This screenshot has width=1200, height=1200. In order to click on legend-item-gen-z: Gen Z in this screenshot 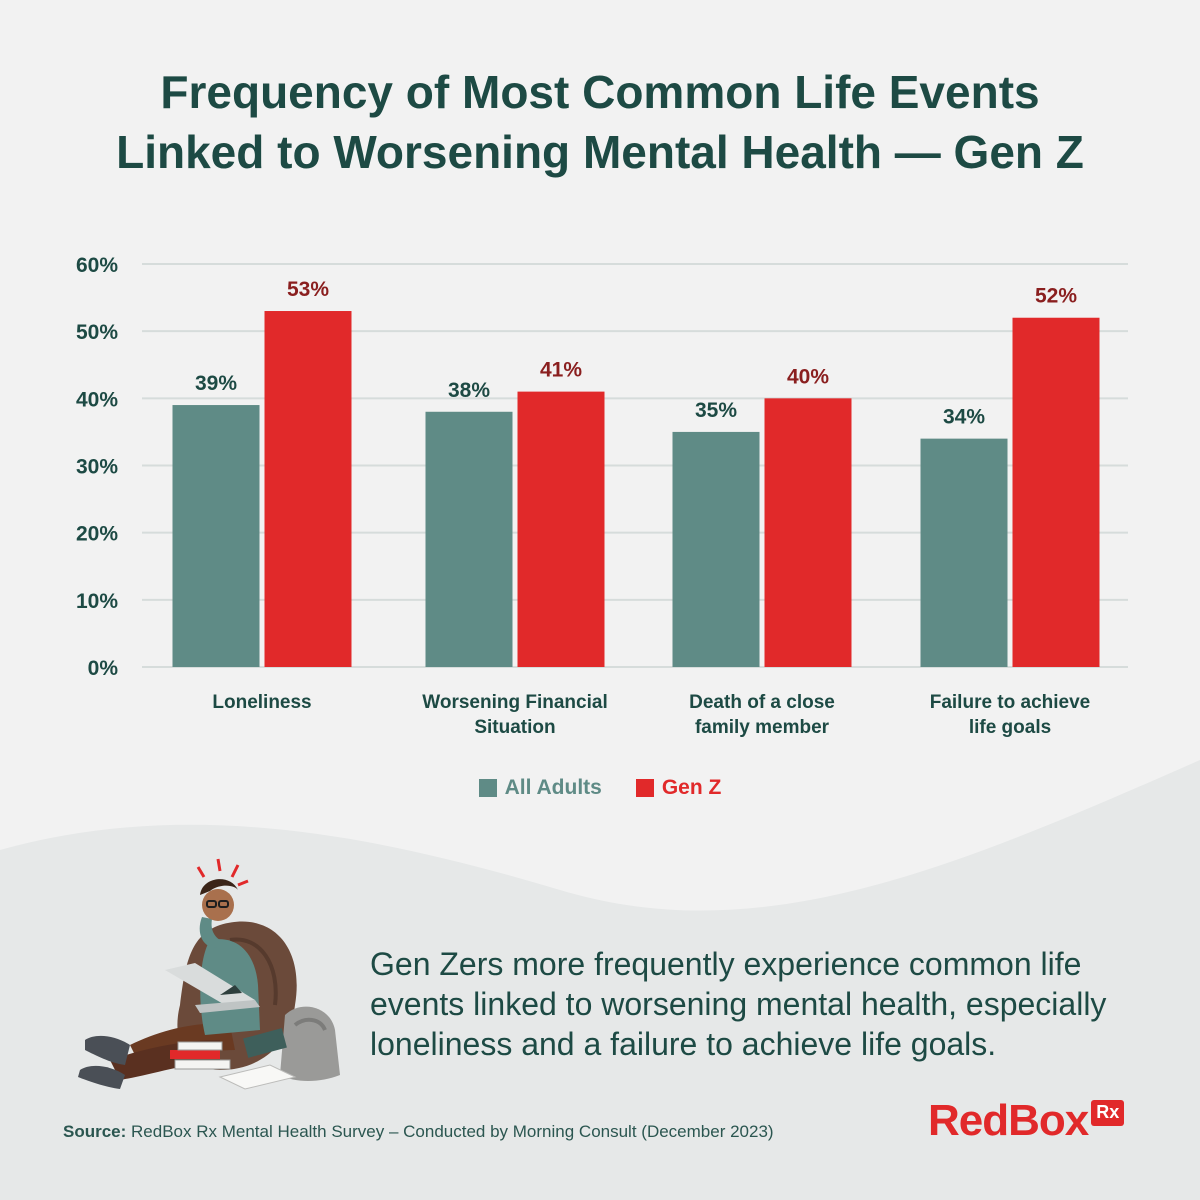, I will do `click(678, 788)`.